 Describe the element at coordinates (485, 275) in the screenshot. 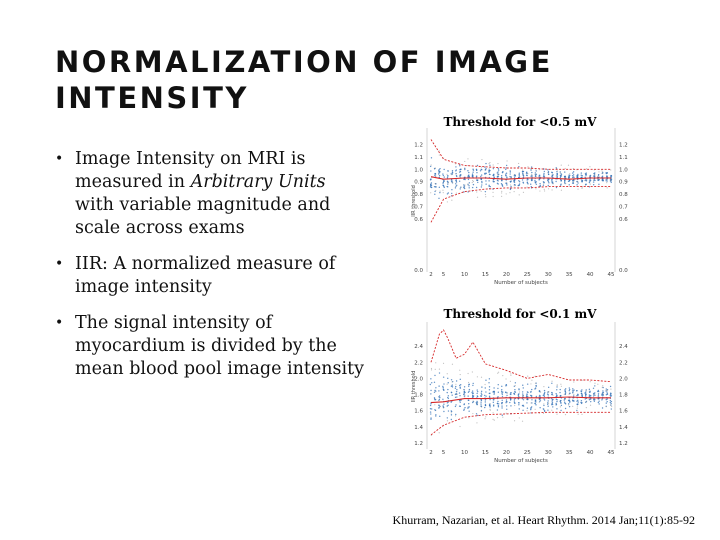

I see `x-tick-label: 15` at that location.